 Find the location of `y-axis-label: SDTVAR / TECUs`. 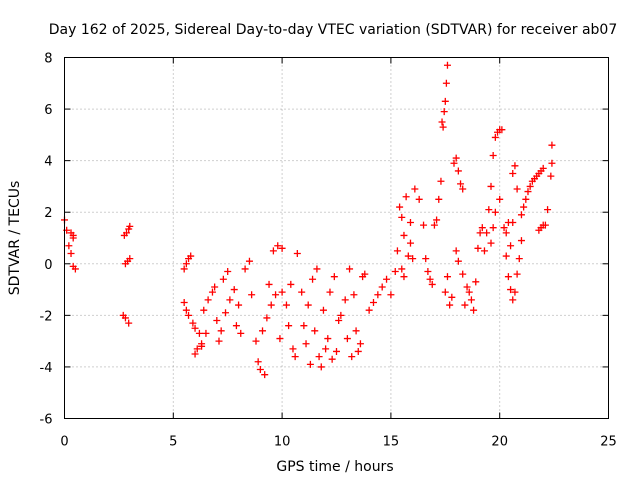

y-axis-label: SDTVAR / TECUs is located at coordinates (15, 238).